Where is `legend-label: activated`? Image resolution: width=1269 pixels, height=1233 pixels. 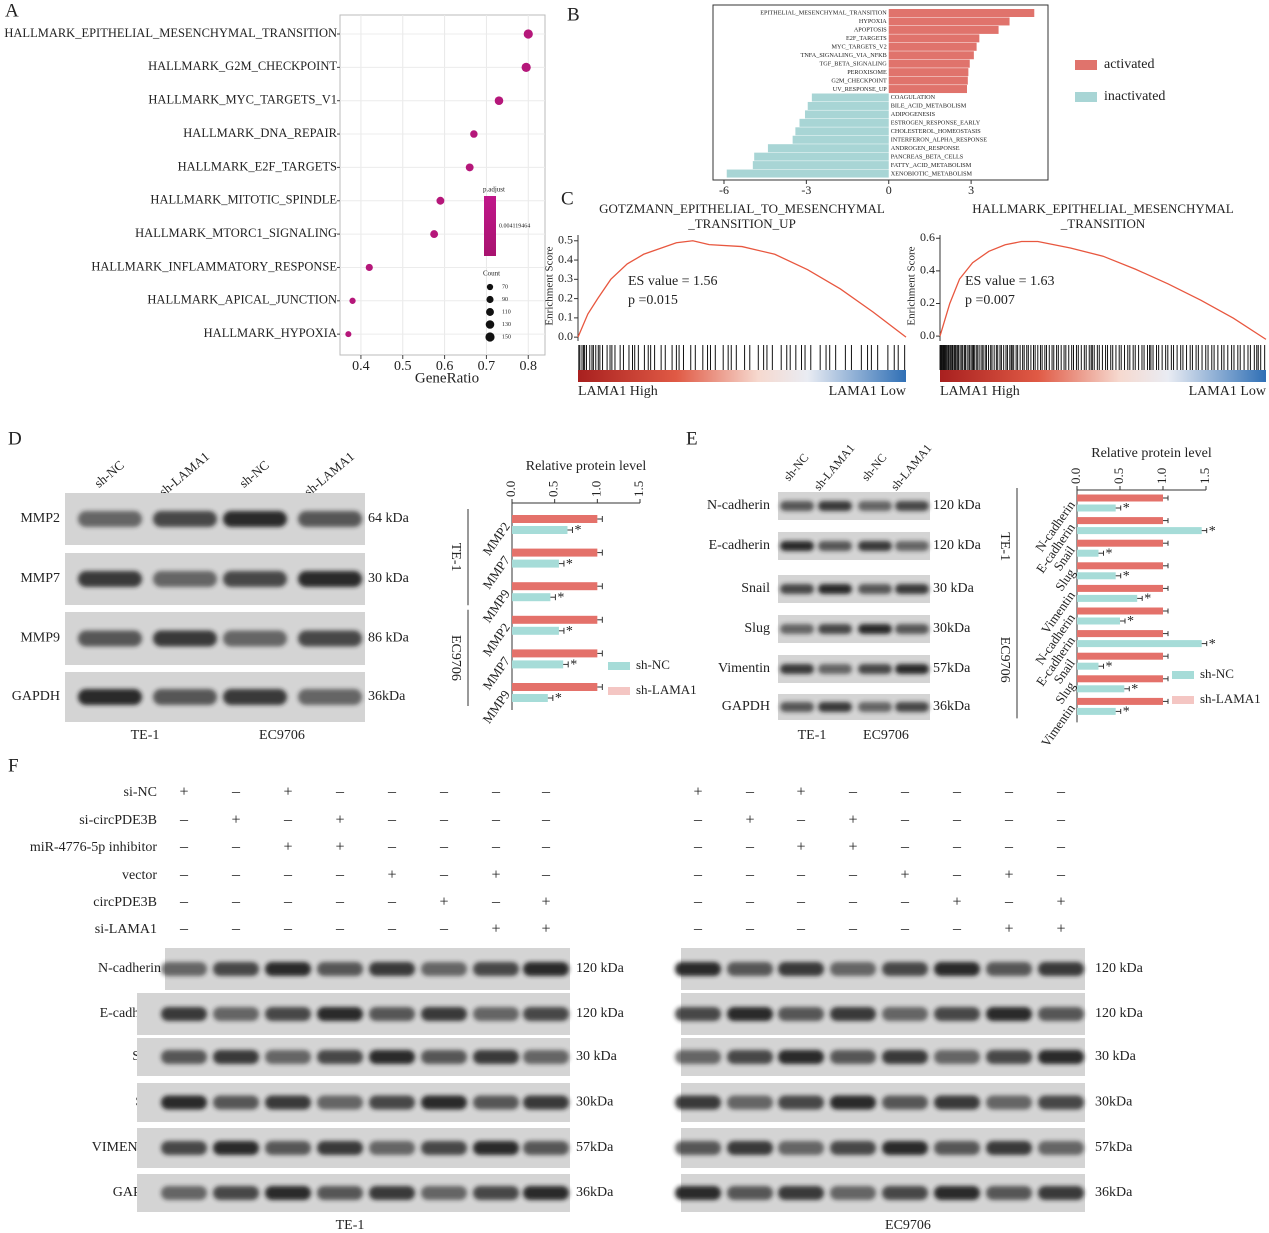
legend-label: activated is located at coordinates (1129, 64).